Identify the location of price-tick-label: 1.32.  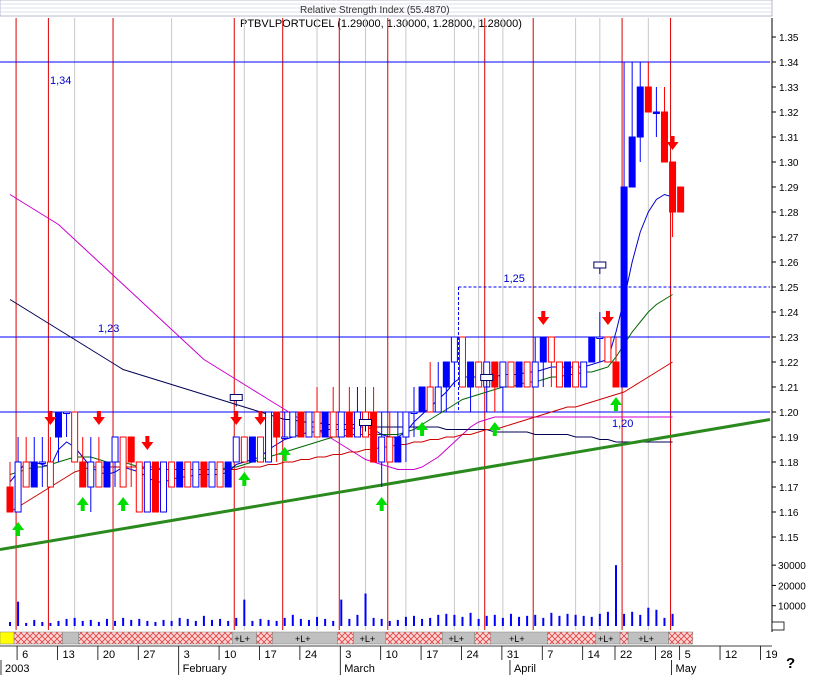
(789, 113).